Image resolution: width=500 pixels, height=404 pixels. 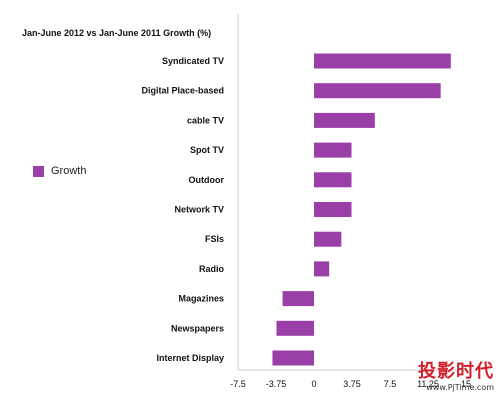 I want to click on legend-swatch, so click(x=38, y=171).